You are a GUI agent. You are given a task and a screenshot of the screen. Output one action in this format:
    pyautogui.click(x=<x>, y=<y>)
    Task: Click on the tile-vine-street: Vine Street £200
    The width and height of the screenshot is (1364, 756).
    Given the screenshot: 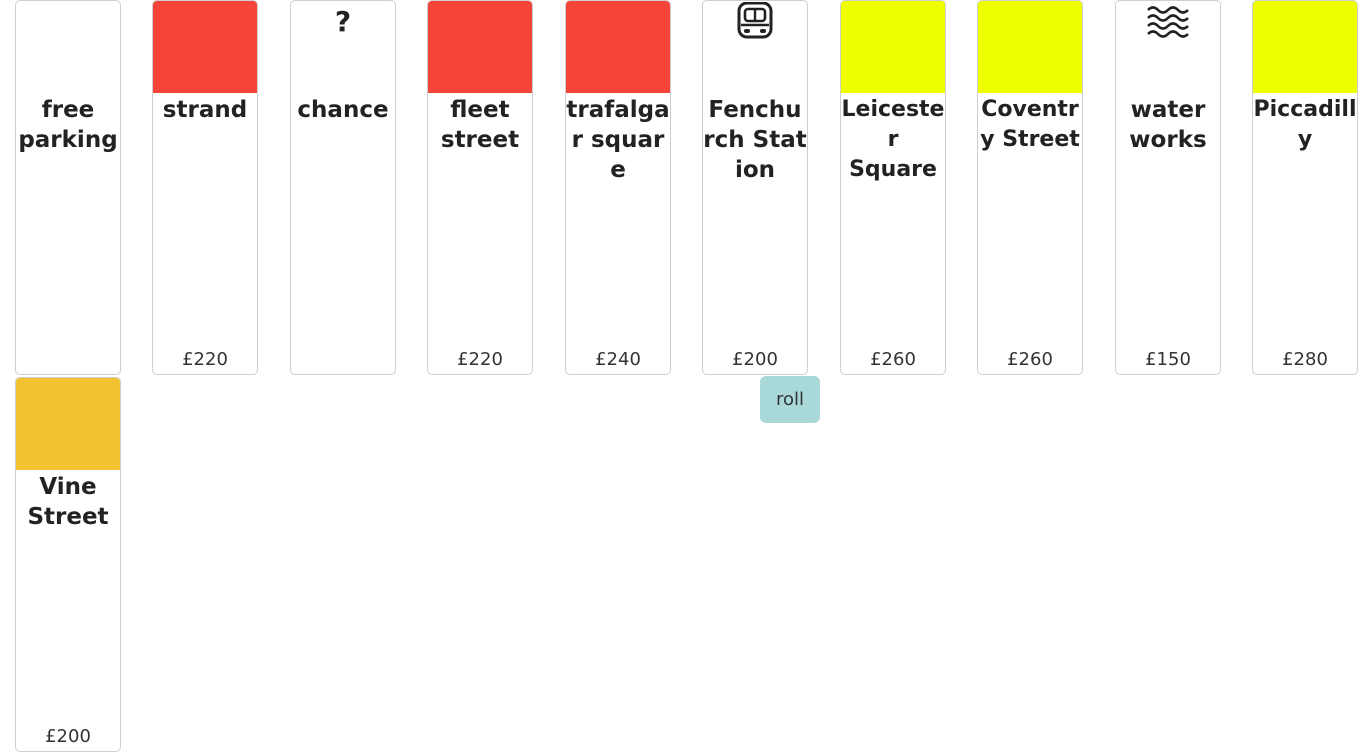 What is the action you would take?
    pyautogui.click(x=68, y=564)
    